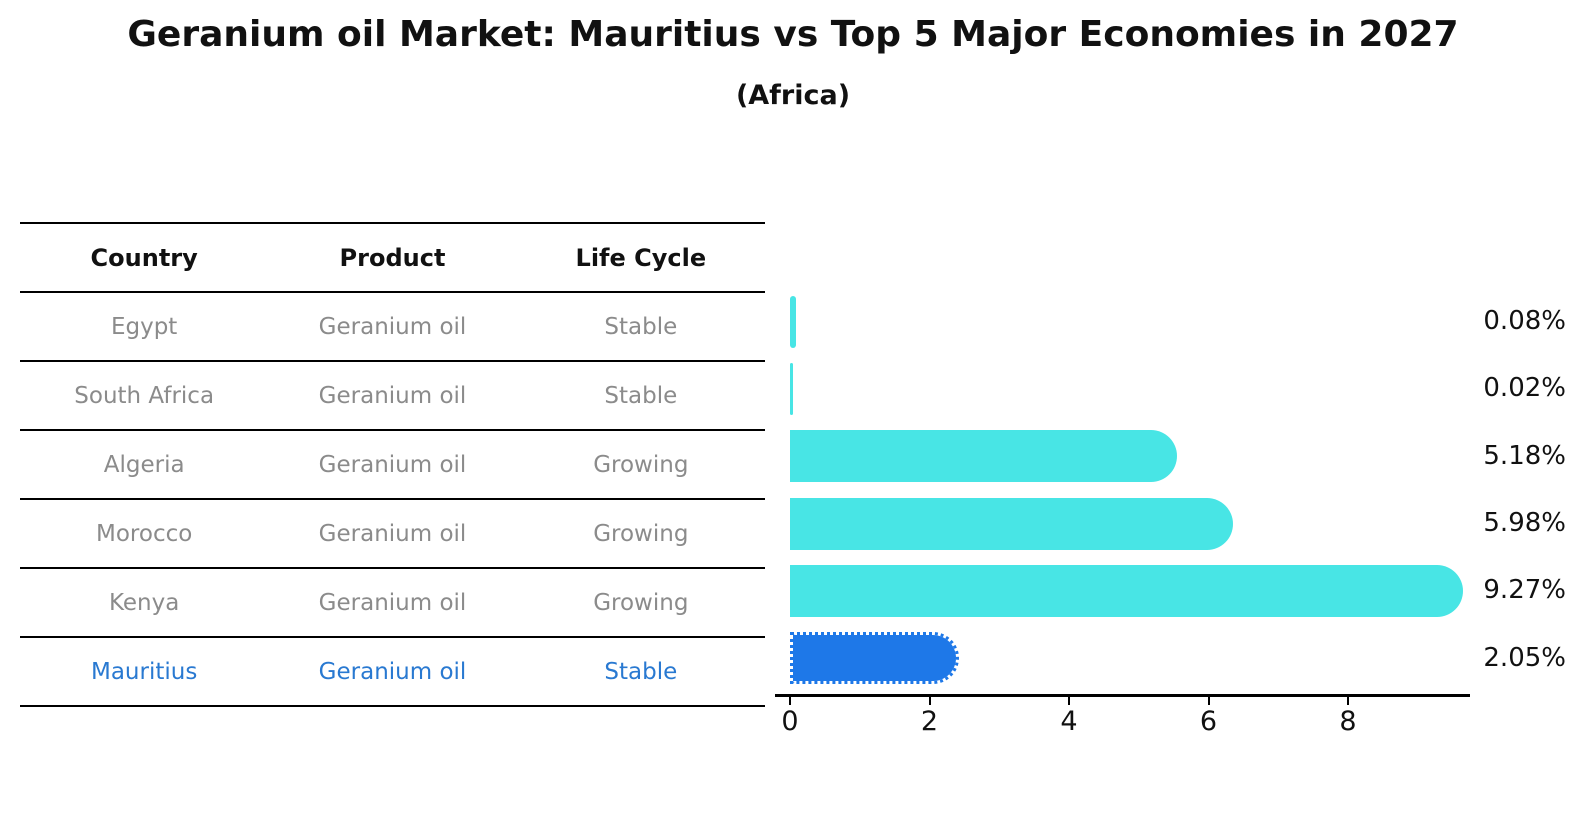 The image size is (1586, 823). Describe the element at coordinates (144, 671) in the screenshot. I see `cell-country: Mauritius` at that location.